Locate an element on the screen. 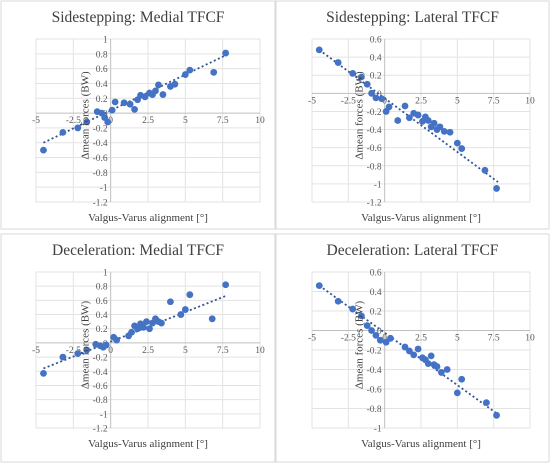 This screenshot has height=463, width=550. chart-title: Deceleration: Medial TFCF is located at coordinates (138, 250).